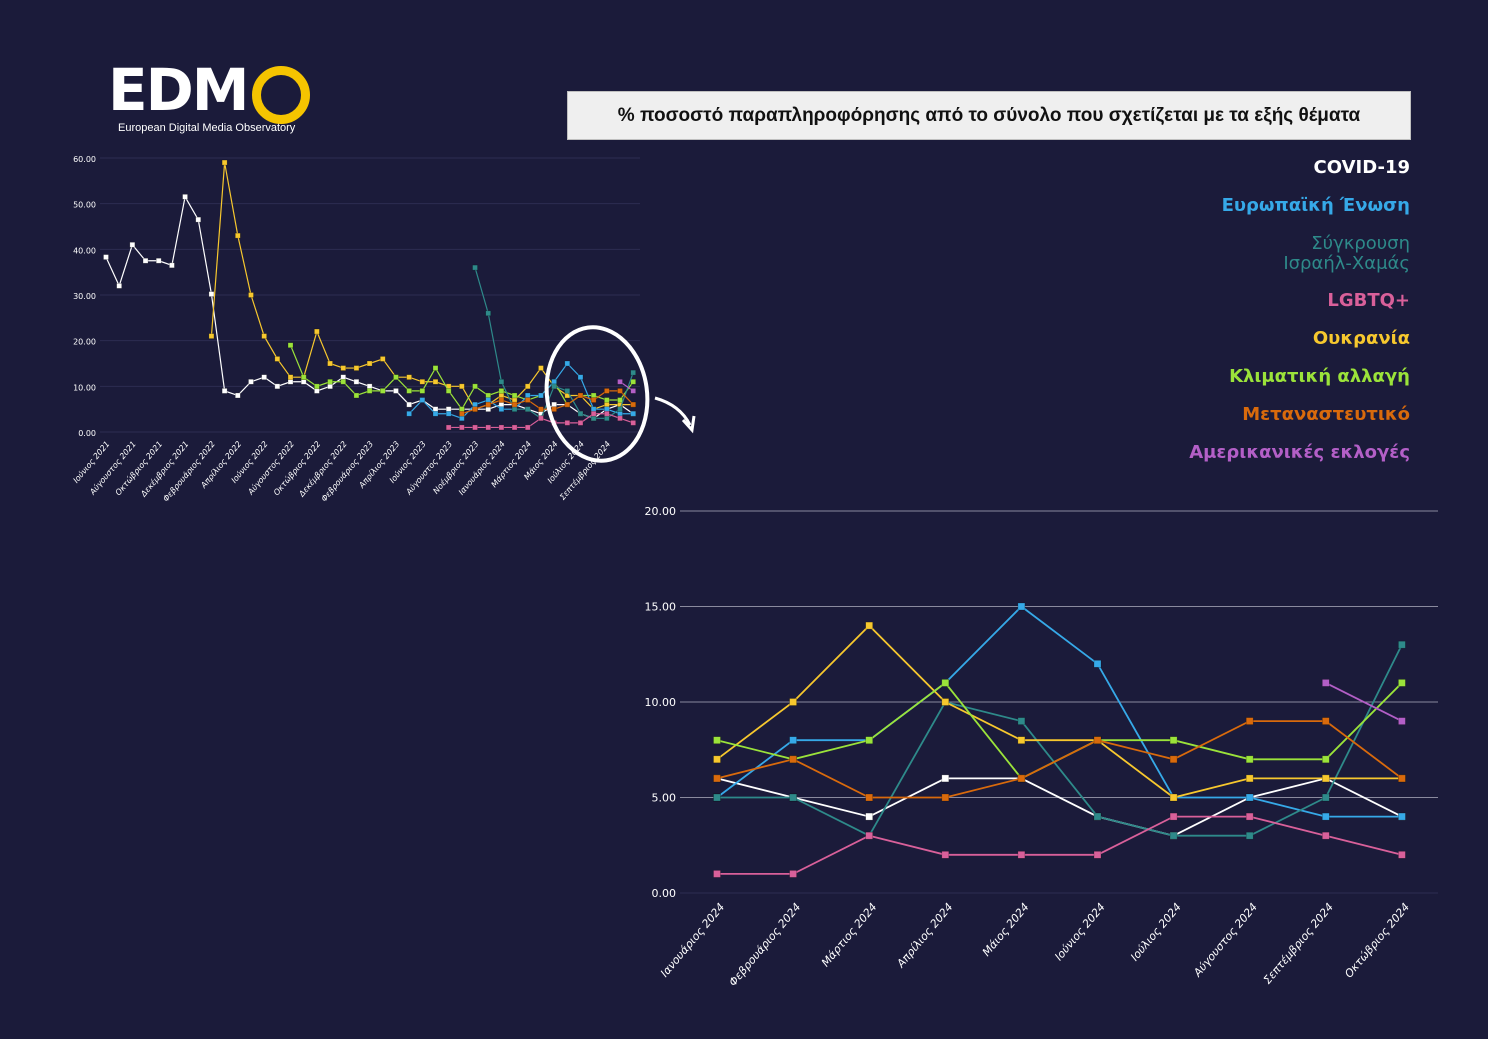 This screenshot has width=1488, height=1039. I want to click on y-tick-label: 30.00, so click(84, 296).